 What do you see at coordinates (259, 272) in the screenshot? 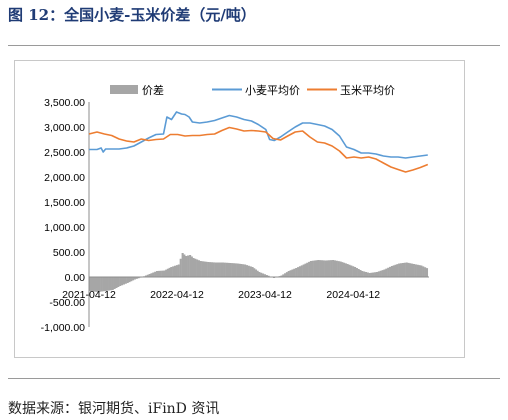
I see `spread-area-series` at bounding box center [259, 272].